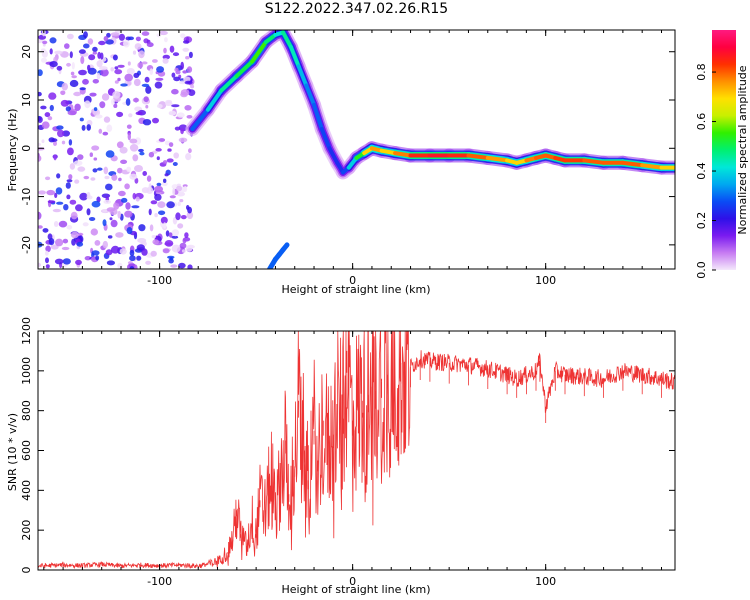  Describe the element at coordinates (26, 570) in the screenshot. I see `snr-y-tick-label: 0` at that location.